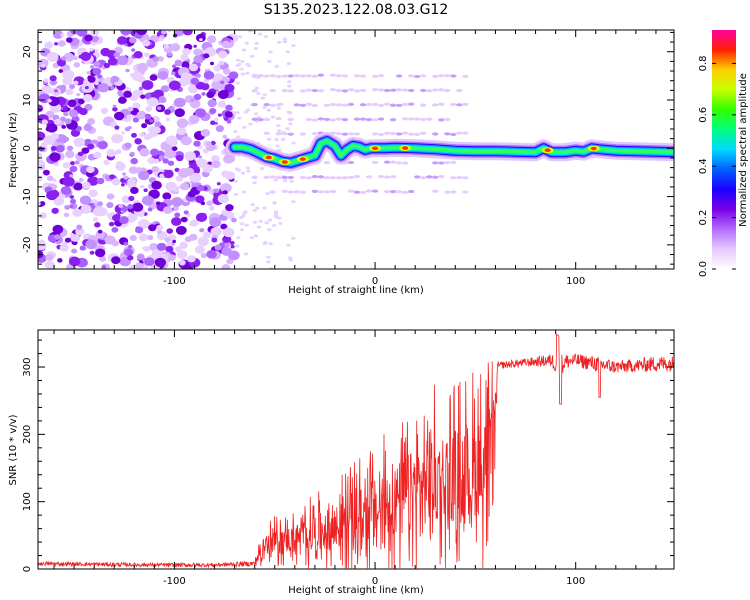  I want to click on spectrogram-ytick-label: -20, so click(27, 245).